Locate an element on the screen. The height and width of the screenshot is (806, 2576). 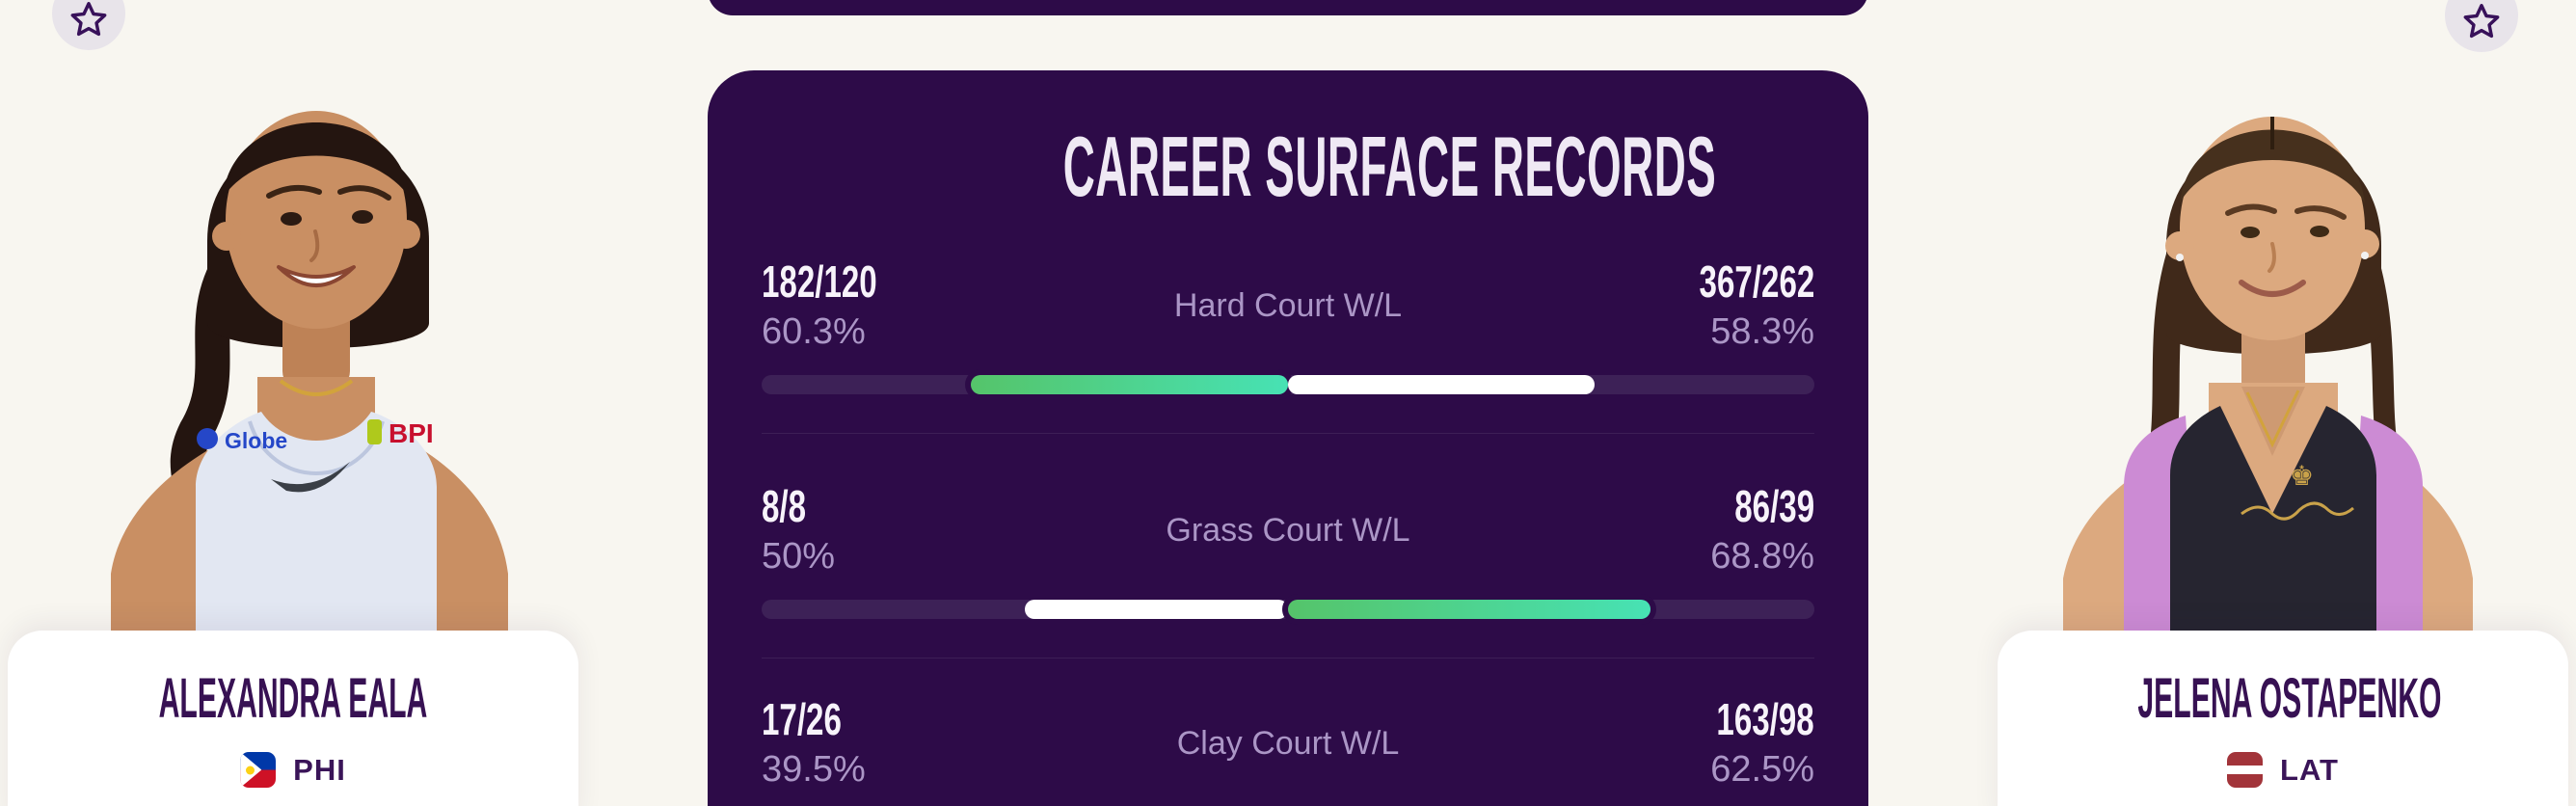
sponsor-bpi-text: BPI is located at coordinates (411, 433).